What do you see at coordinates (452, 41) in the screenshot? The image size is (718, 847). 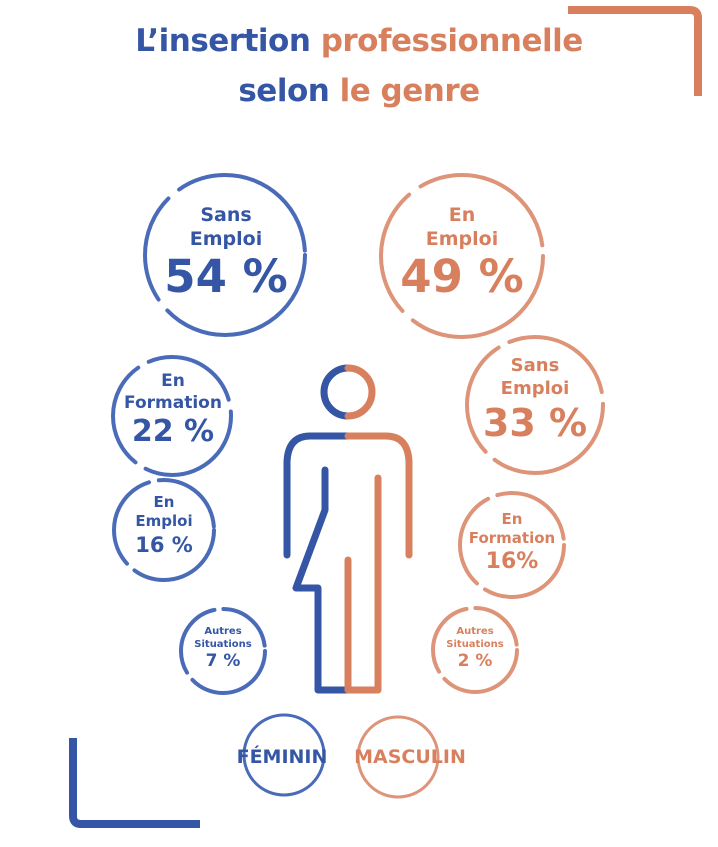 I see `title-part: professionnelle` at bounding box center [452, 41].